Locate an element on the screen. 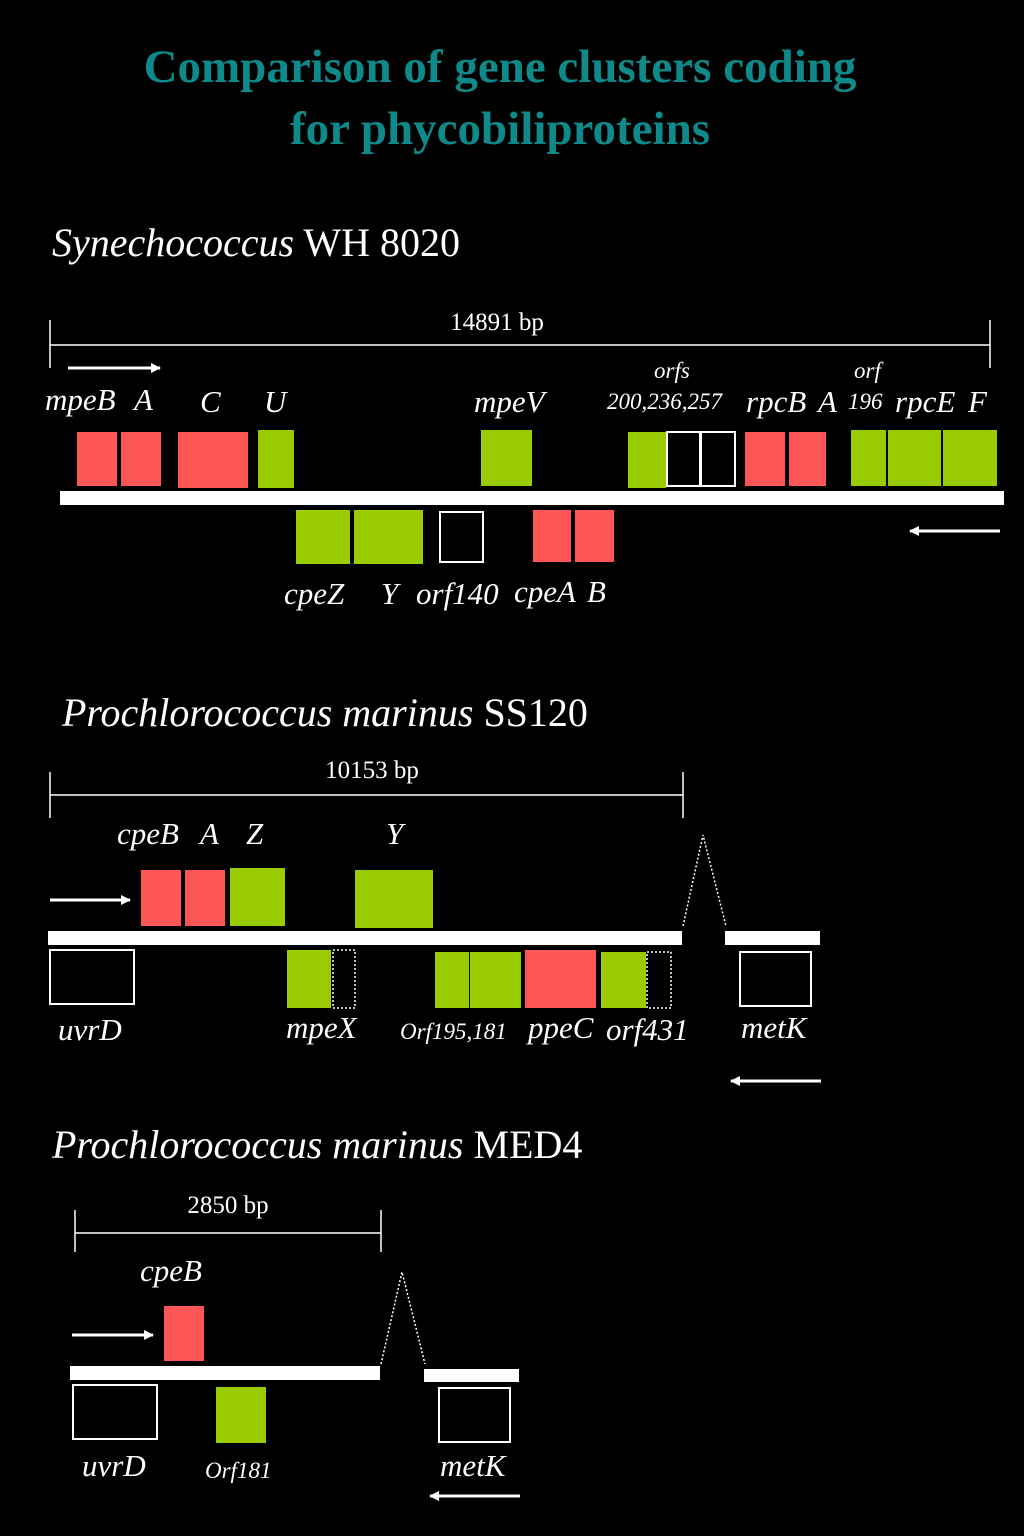  gene-orf236 is located at coordinates (683, 459).